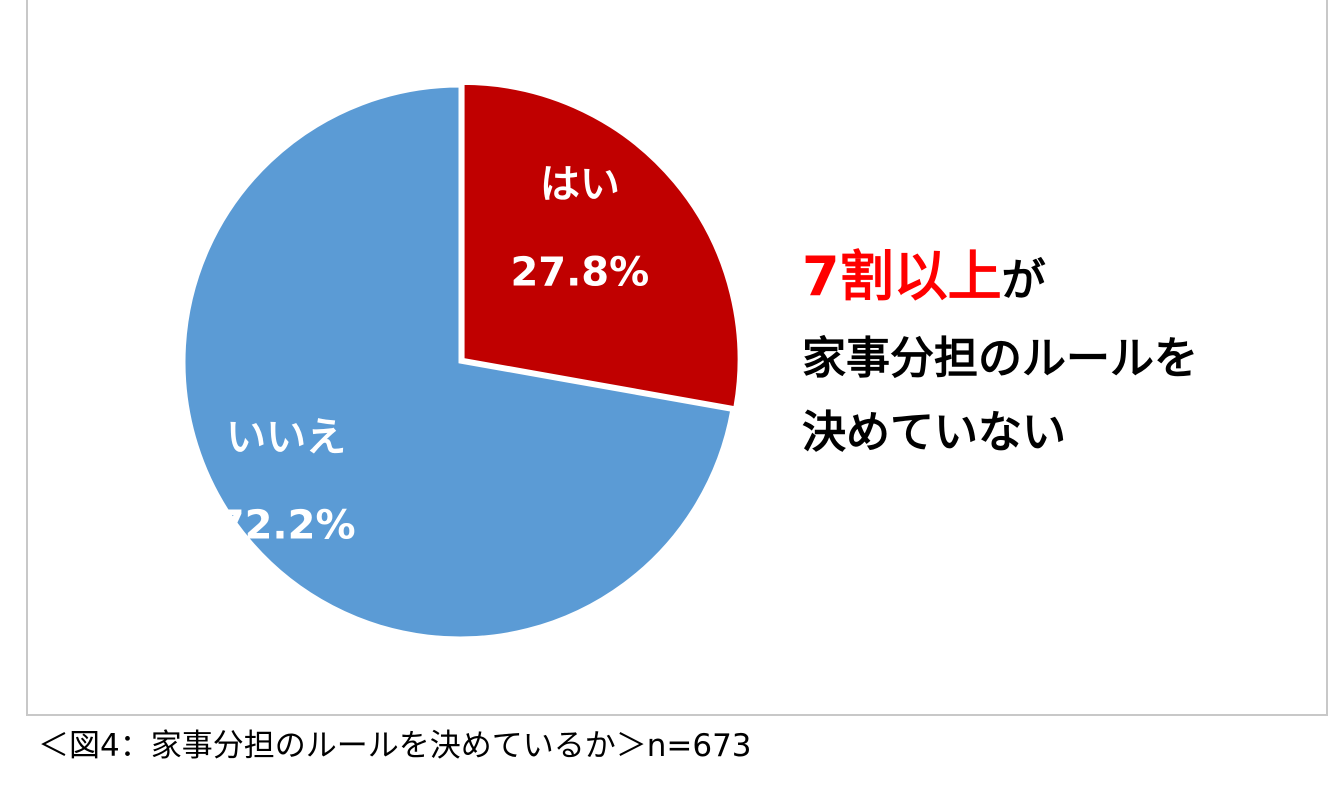 This screenshot has width=1331, height=801. Describe the element at coordinates (934, 432) in the screenshot. I see `annotation-line-3: 決めていない` at that location.